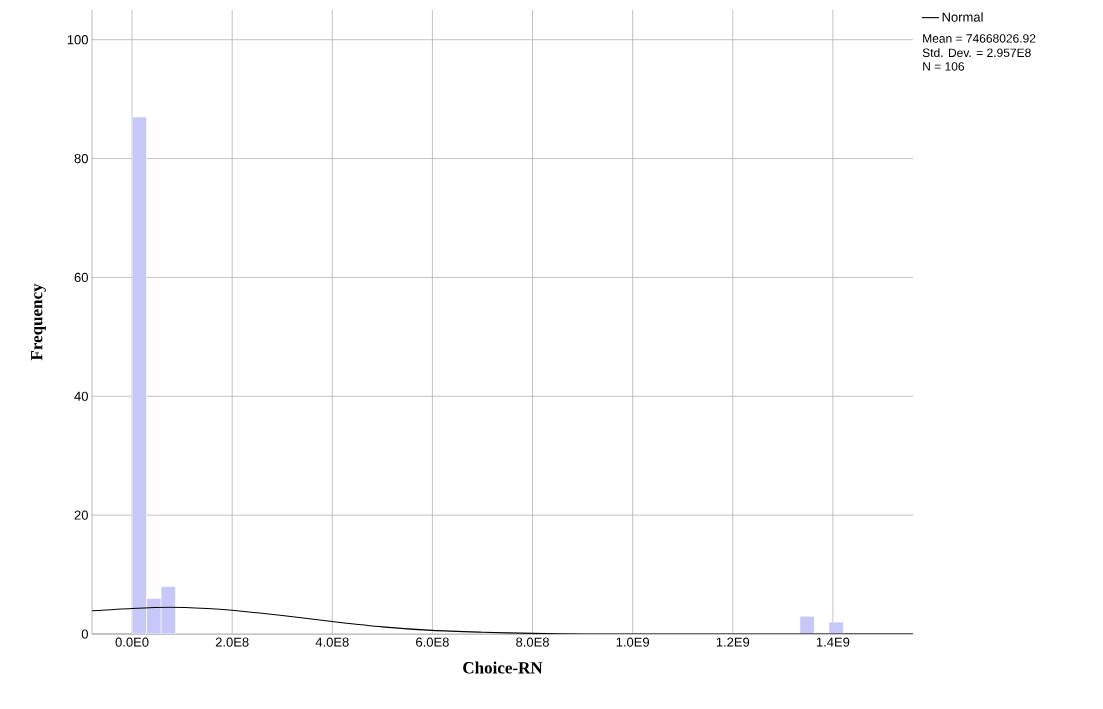 The height and width of the screenshot is (709, 1103). I want to click on text: Mean = 74668026.92, so click(979, 38).